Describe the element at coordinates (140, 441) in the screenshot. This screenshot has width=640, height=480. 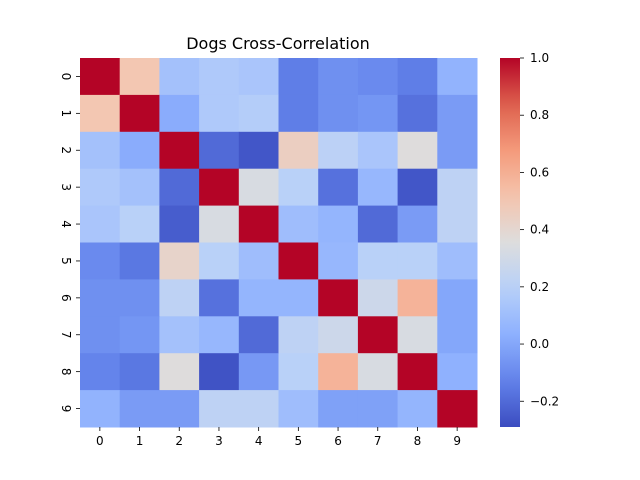
I see `x-tick-label: 1` at that location.